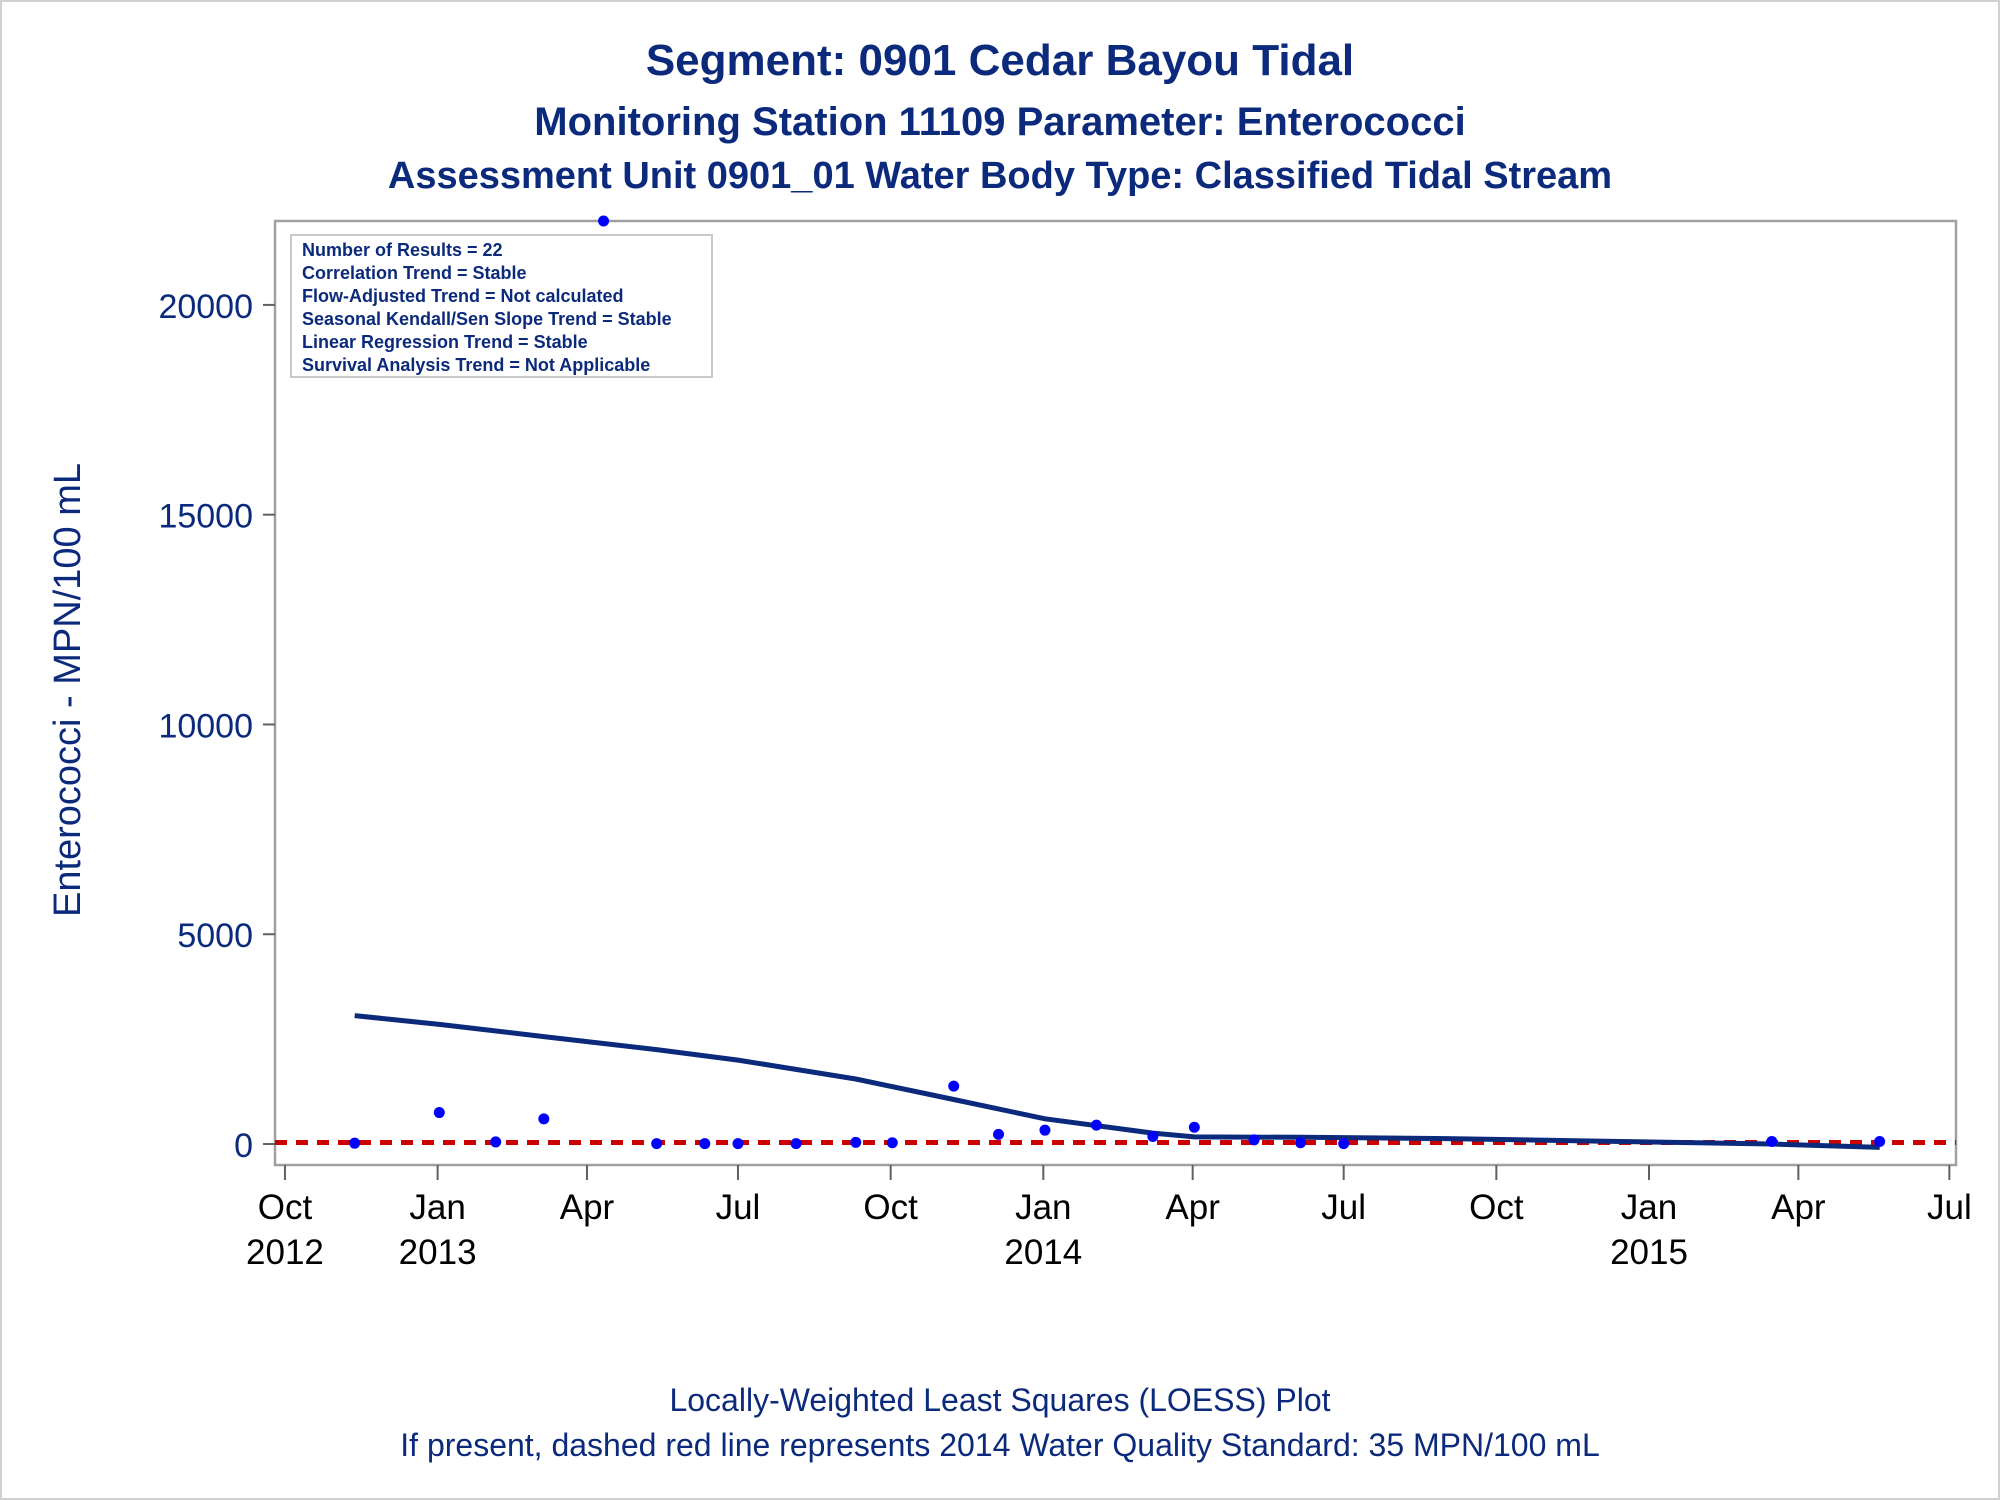 The image size is (2000, 1500). What do you see at coordinates (445, 342) in the screenshot?
I see `stats-line: Linear Regression Trend = Stable` at bounding box center [445, 342].